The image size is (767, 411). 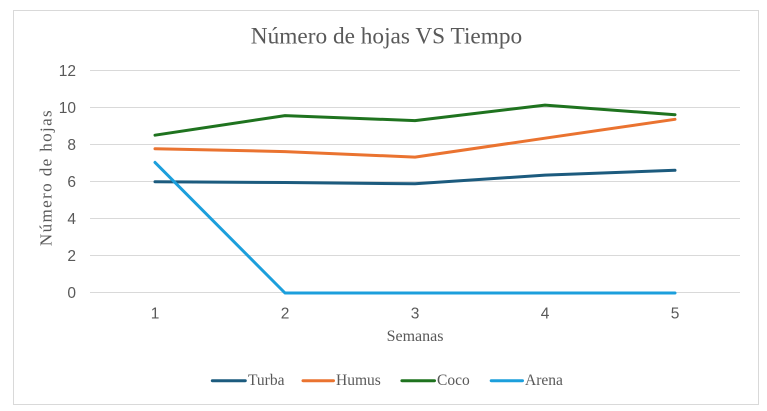 I want to click on svg-text: 0, so click(x=71, y=293).